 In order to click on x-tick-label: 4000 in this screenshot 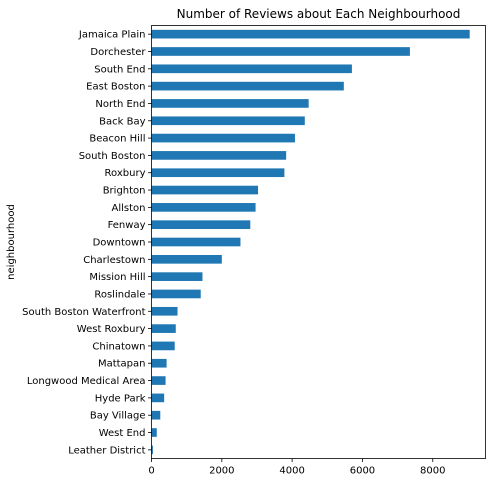, I will do `click(291, 471)`.